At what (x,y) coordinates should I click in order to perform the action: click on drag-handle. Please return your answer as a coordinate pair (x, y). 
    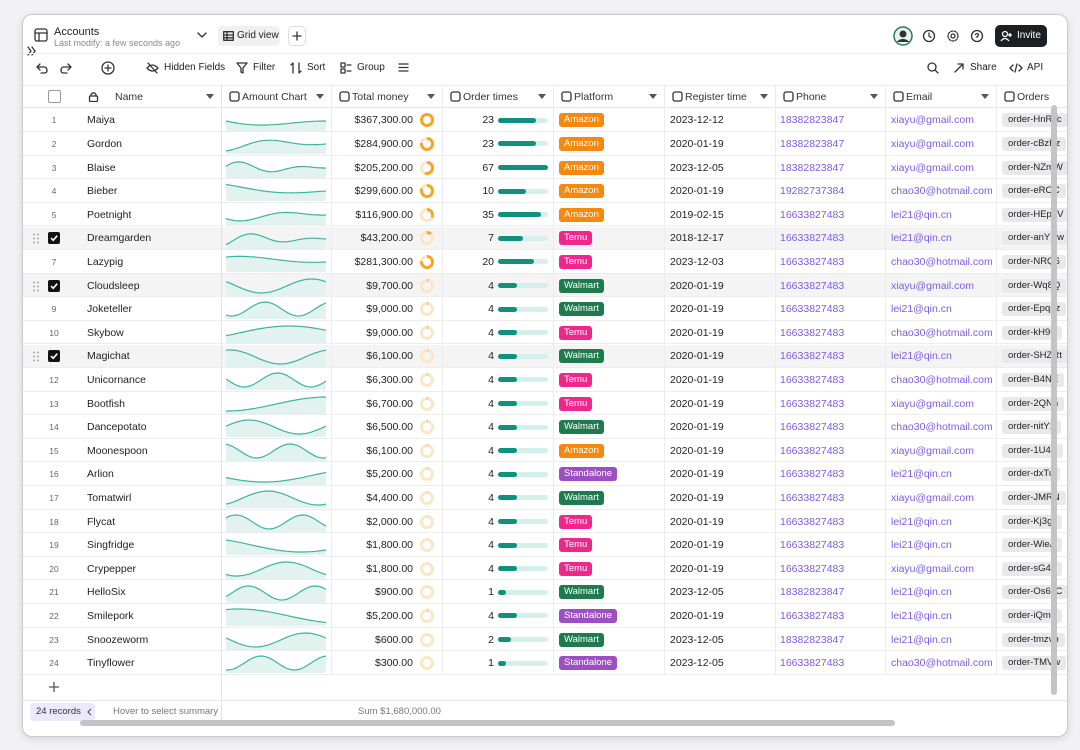
    Looking at the image, I should click on (36, 356).